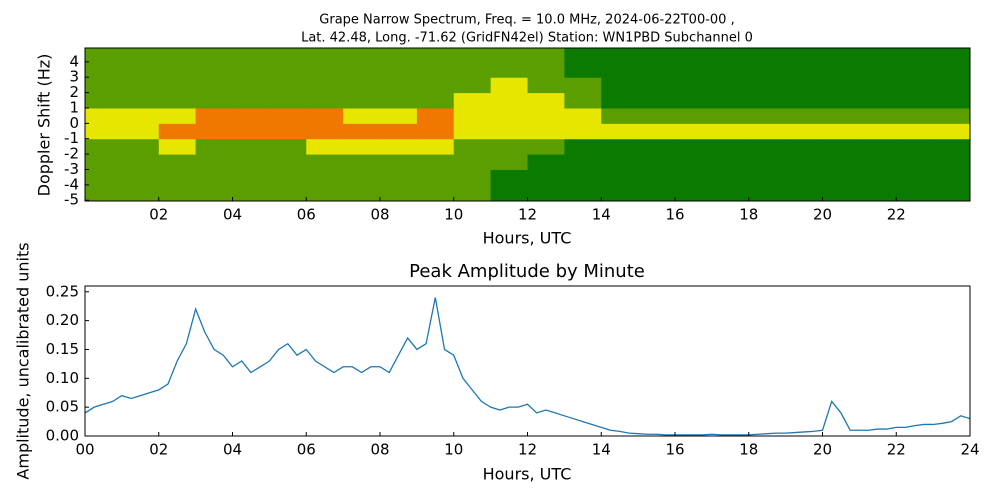 This screenshot has height=500, width=1000. Describe the element at coordinates (62, 436) in the screenshot. I see `y-tick-label: 0.00` at that location.